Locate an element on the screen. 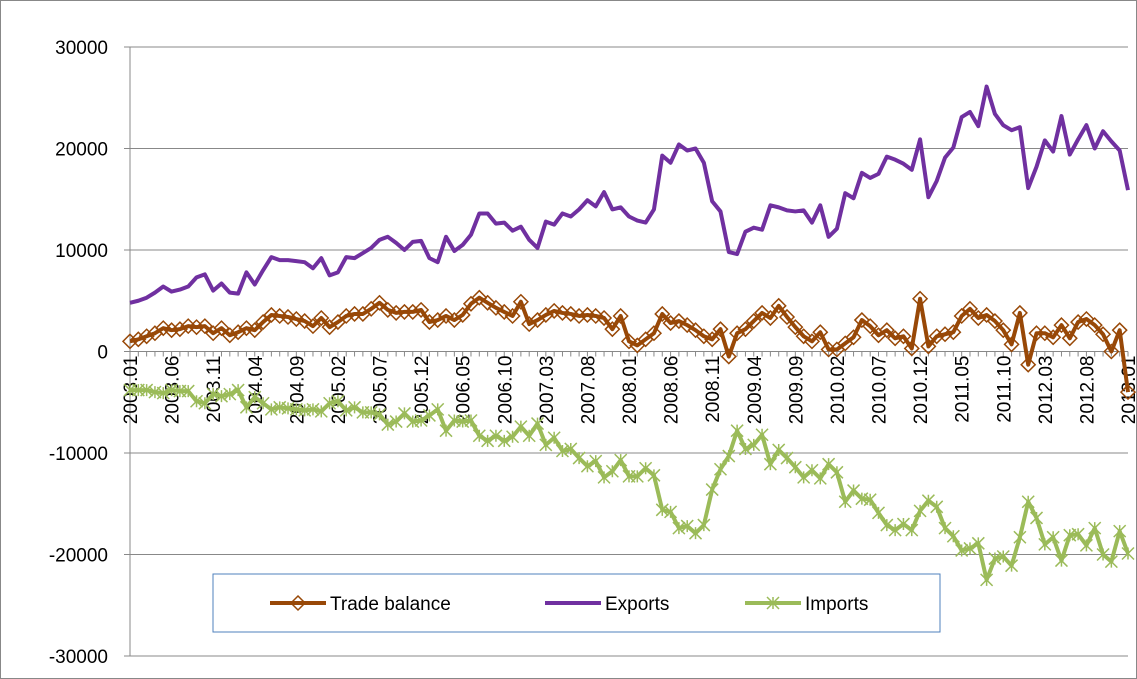 This screenshot has width=1137, height=679. x-tick-label: 2005.12 is located at coordinates (422, 390).